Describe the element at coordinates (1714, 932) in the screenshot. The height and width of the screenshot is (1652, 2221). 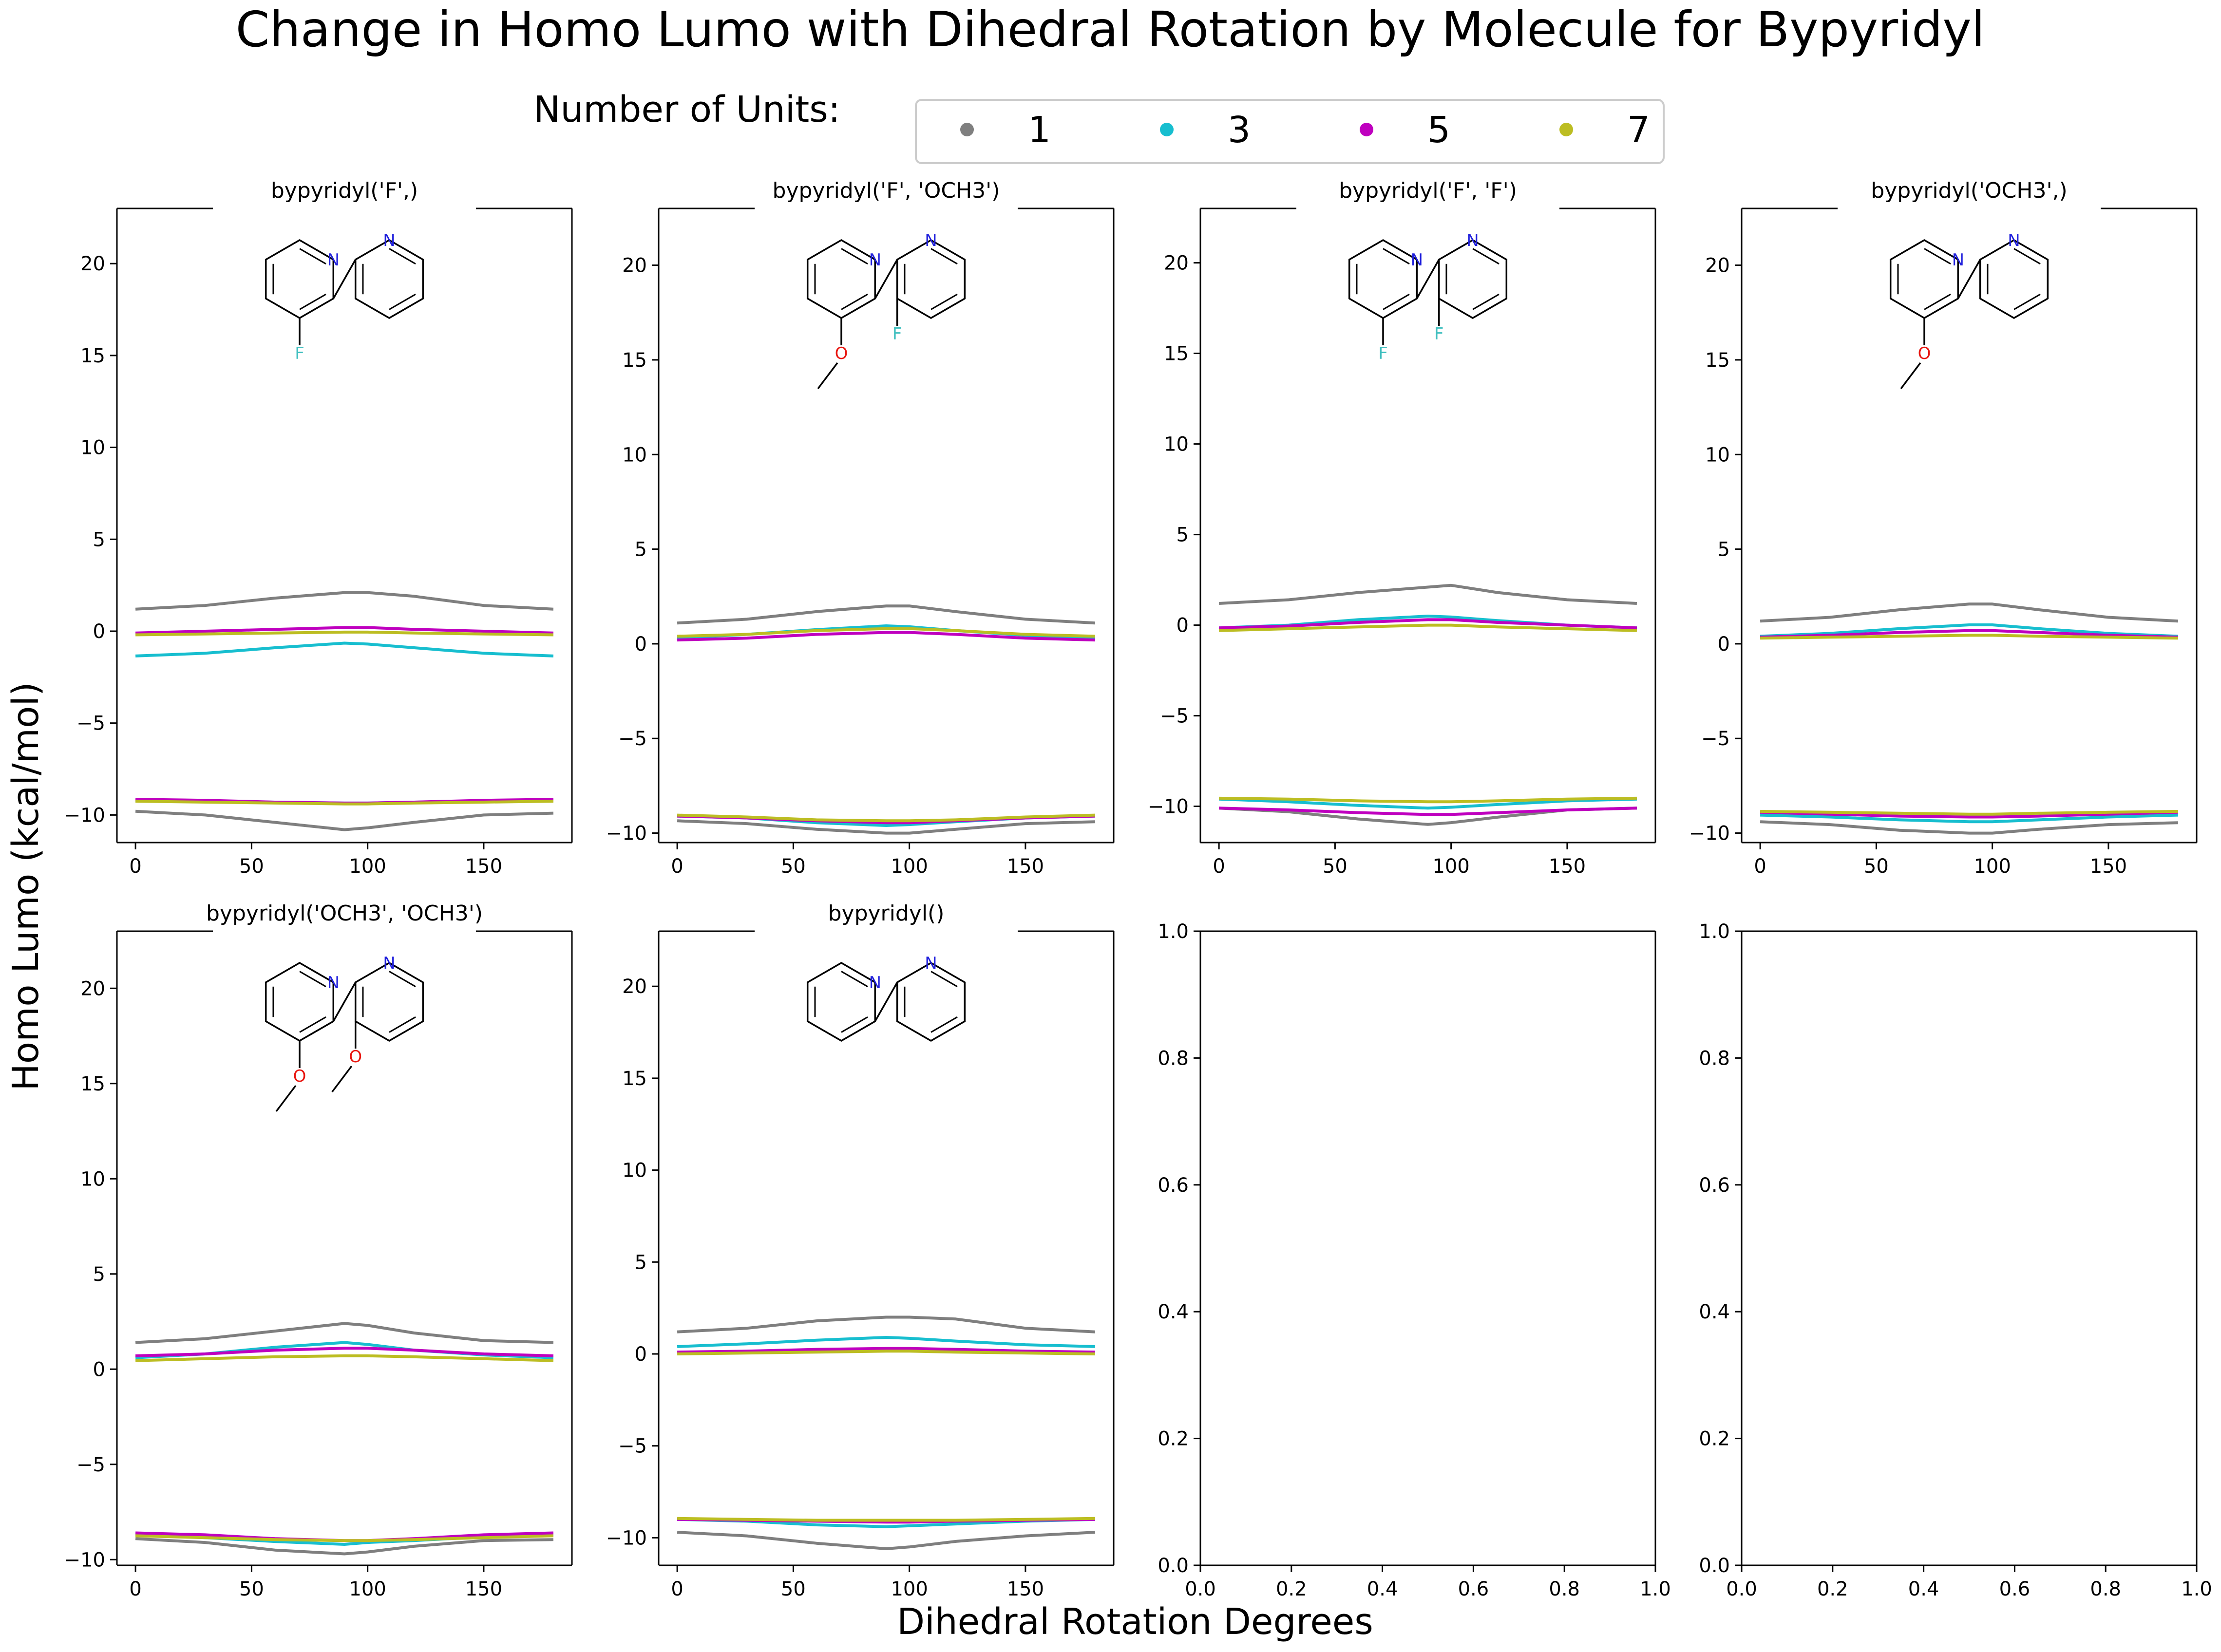
I see `y-tick-label: 1.0` at that location.